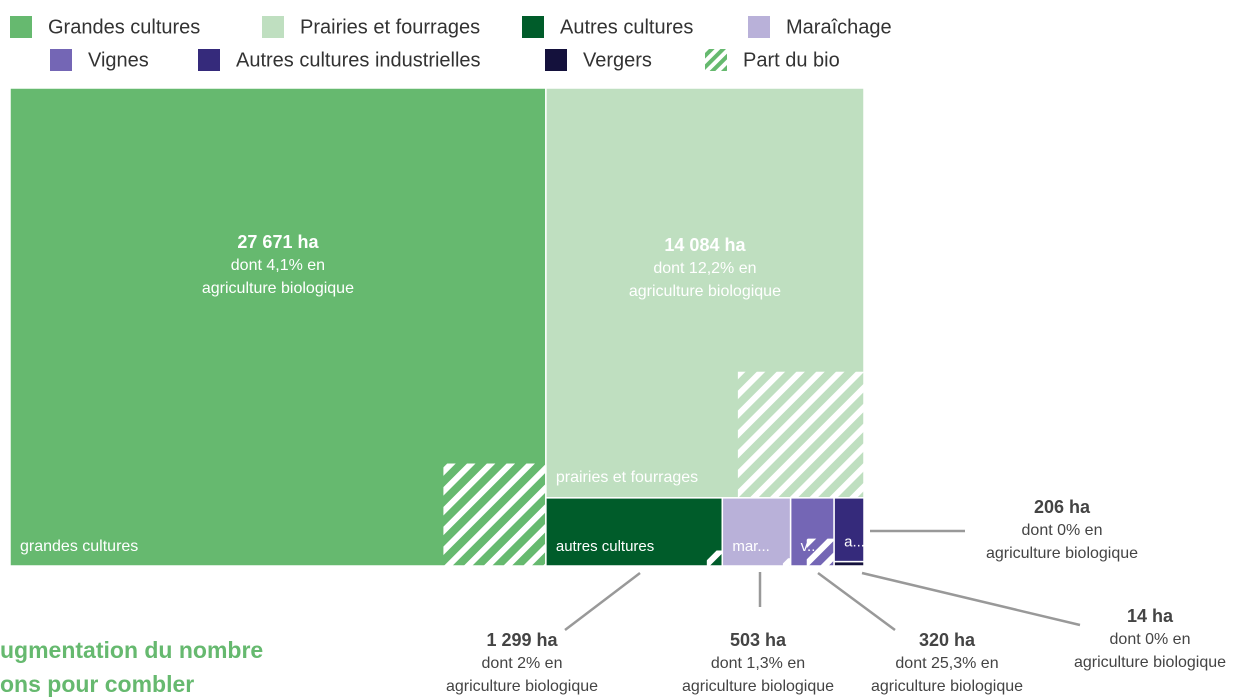 This screenshot has width=1242, height=697. What do you see at coordinates (358, 60) in the screenshot?
I see `legend-label: Autres cultures industrielles` at bounding box center [358, 60].